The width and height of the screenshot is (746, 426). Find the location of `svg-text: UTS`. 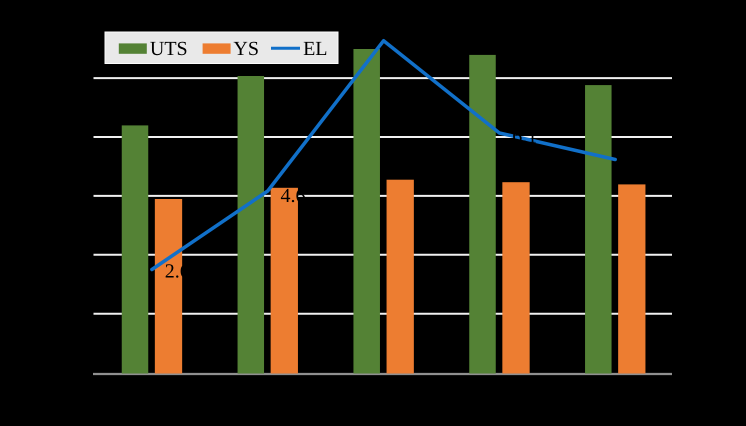

svg-text: UTS is located at coordinates (169, 49).